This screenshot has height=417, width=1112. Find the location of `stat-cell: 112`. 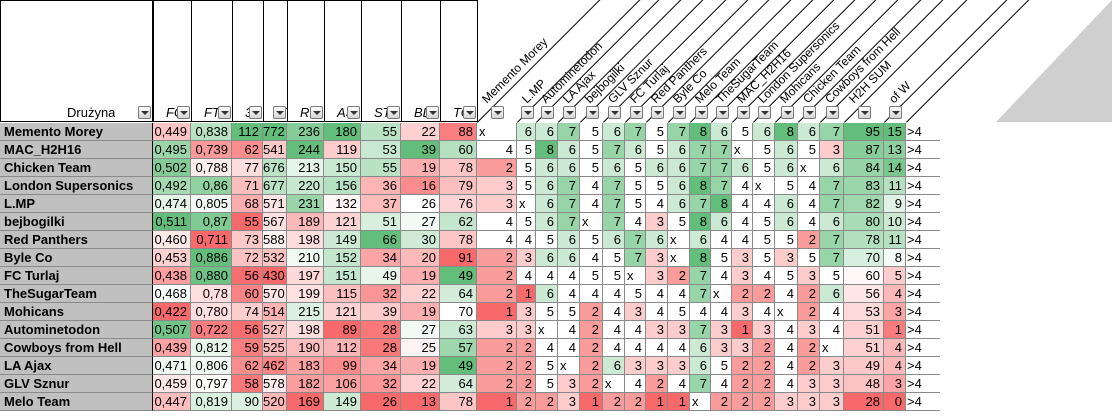

stat-cell: 112 is located at coordinates (342, 348).